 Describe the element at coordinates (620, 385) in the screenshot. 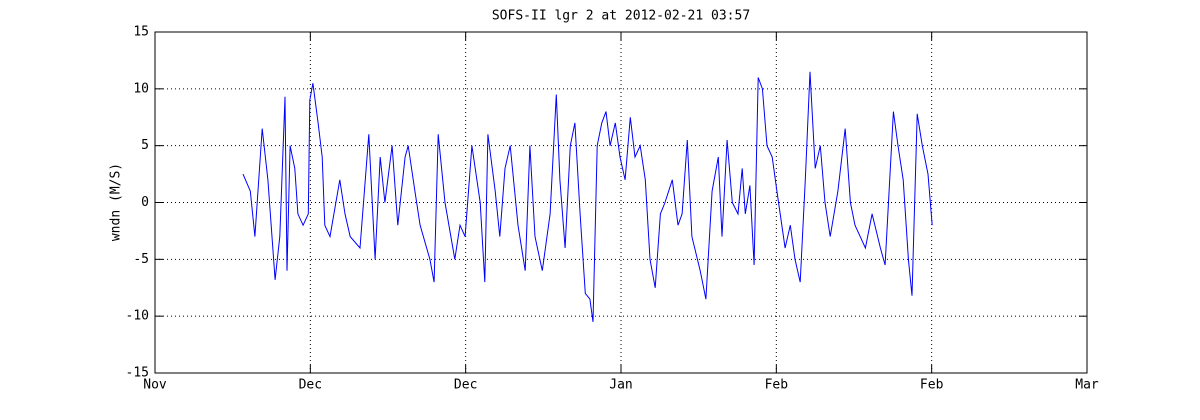

I see `x-tick-label: Jan` at that location.